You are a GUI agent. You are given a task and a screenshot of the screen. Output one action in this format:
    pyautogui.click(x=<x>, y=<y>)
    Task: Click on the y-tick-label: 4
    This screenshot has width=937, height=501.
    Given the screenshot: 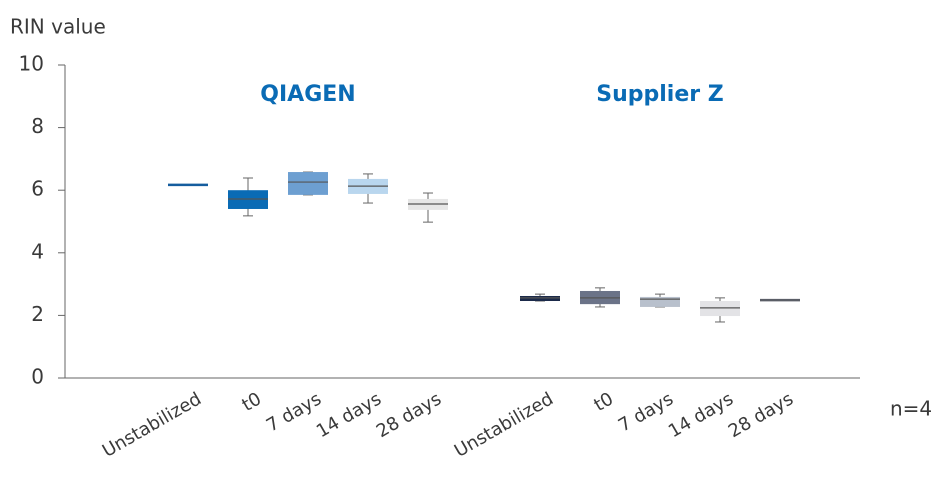 What is the action you would take?
    pyautogui.click(x=37, y=251)
    